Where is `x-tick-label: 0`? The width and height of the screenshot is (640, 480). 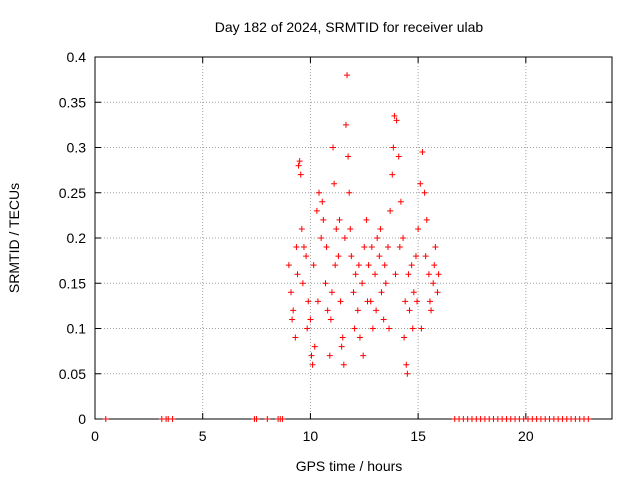
x-tick-label: 0 is located at coordinates (95, 436).